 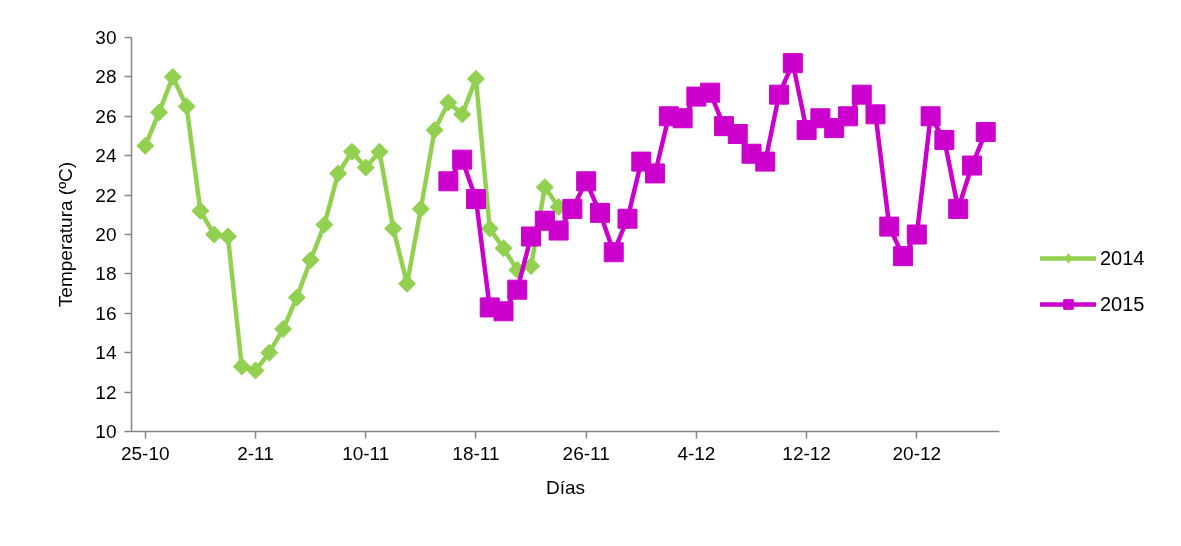 I want to click on y-tick-label: 12, so click(x=106, y=392).